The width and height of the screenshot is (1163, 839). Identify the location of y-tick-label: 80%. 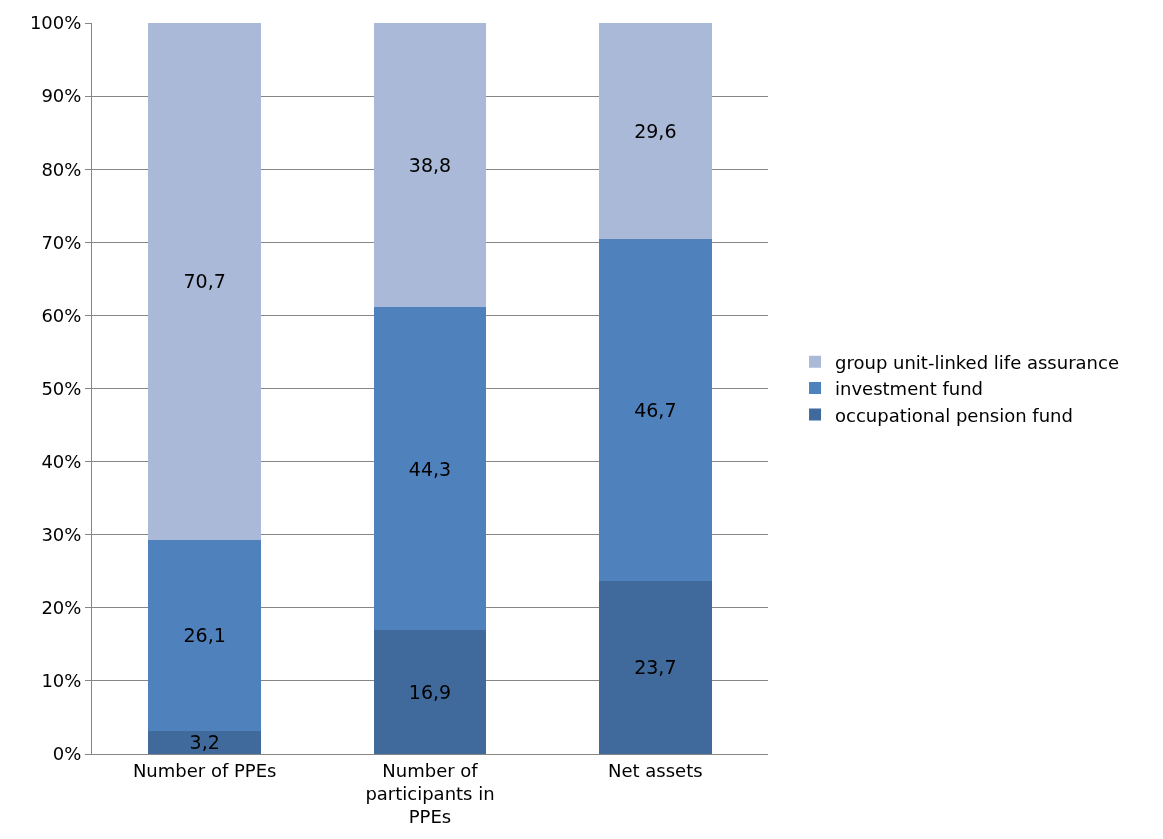
(61, 169).